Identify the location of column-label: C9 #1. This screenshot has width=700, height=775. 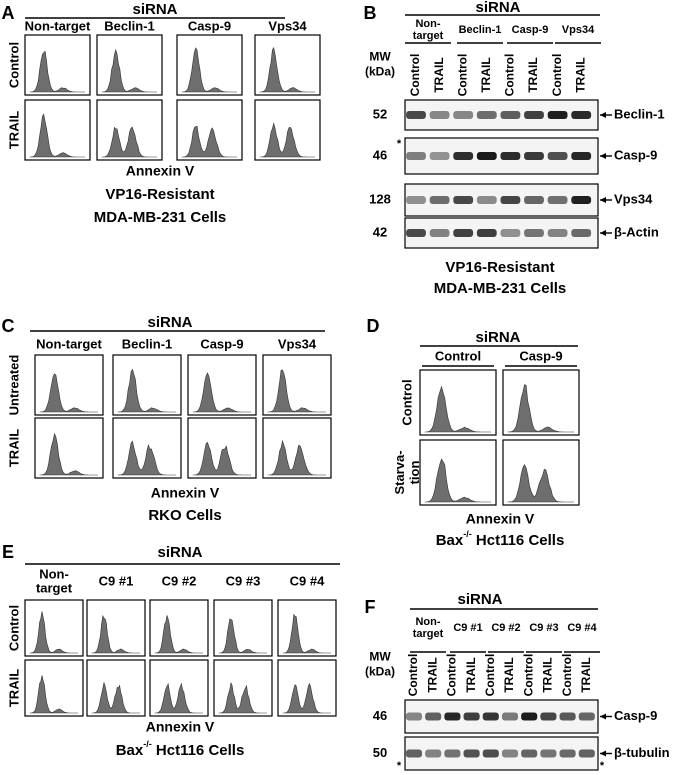
(116, 580).